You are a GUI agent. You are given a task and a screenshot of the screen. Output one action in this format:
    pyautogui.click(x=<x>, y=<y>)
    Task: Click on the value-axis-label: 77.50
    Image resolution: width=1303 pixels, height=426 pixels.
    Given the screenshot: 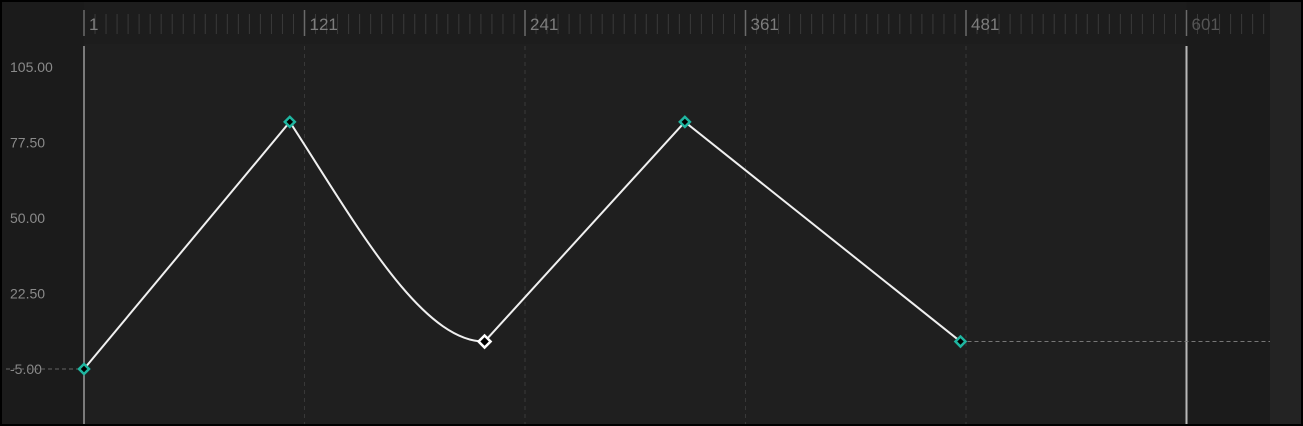 What is the action you would take?
    pyautogui.click(x=27, y=143)
    